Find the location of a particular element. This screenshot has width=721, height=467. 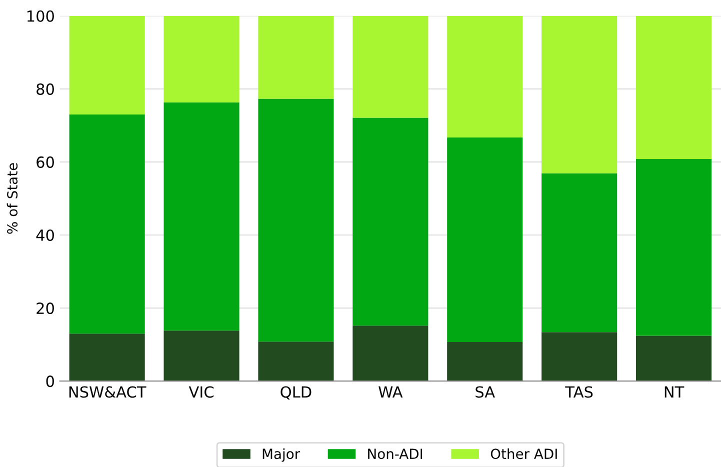

y-tick-label: 100 is located at coordinates (41, 16).